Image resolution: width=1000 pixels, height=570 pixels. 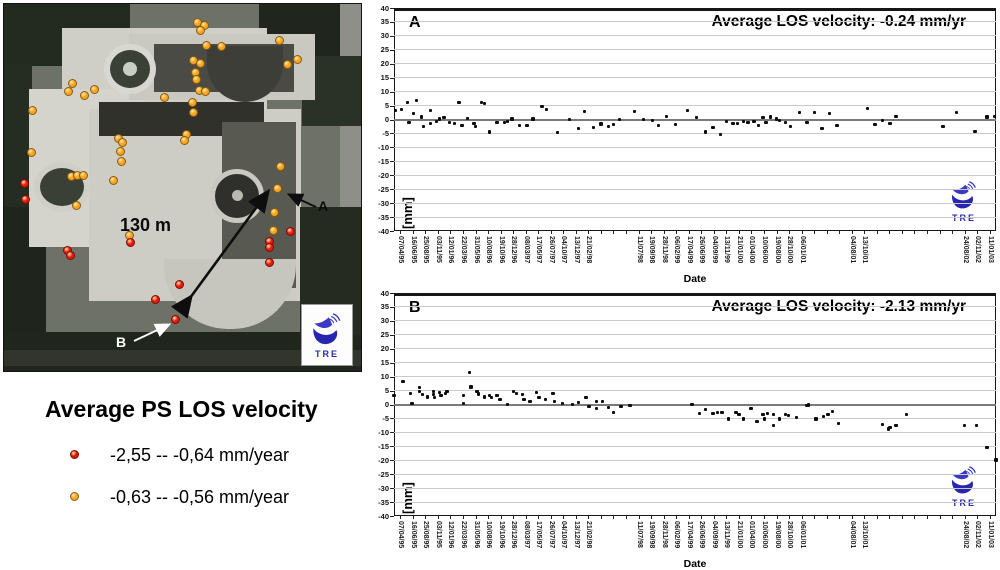 What do you see at coordinates (695, 279) in the screenshot?
I see `x-axis-label: Date` at bounding box center [695, 279].